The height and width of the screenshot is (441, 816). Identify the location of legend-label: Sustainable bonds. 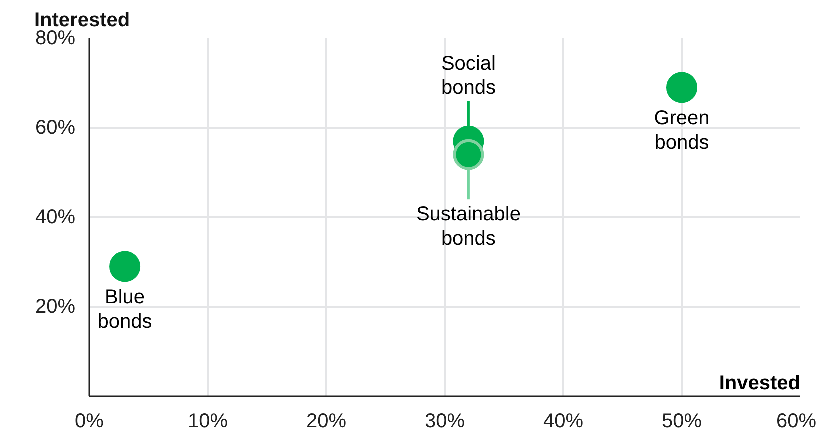
(468, 227).